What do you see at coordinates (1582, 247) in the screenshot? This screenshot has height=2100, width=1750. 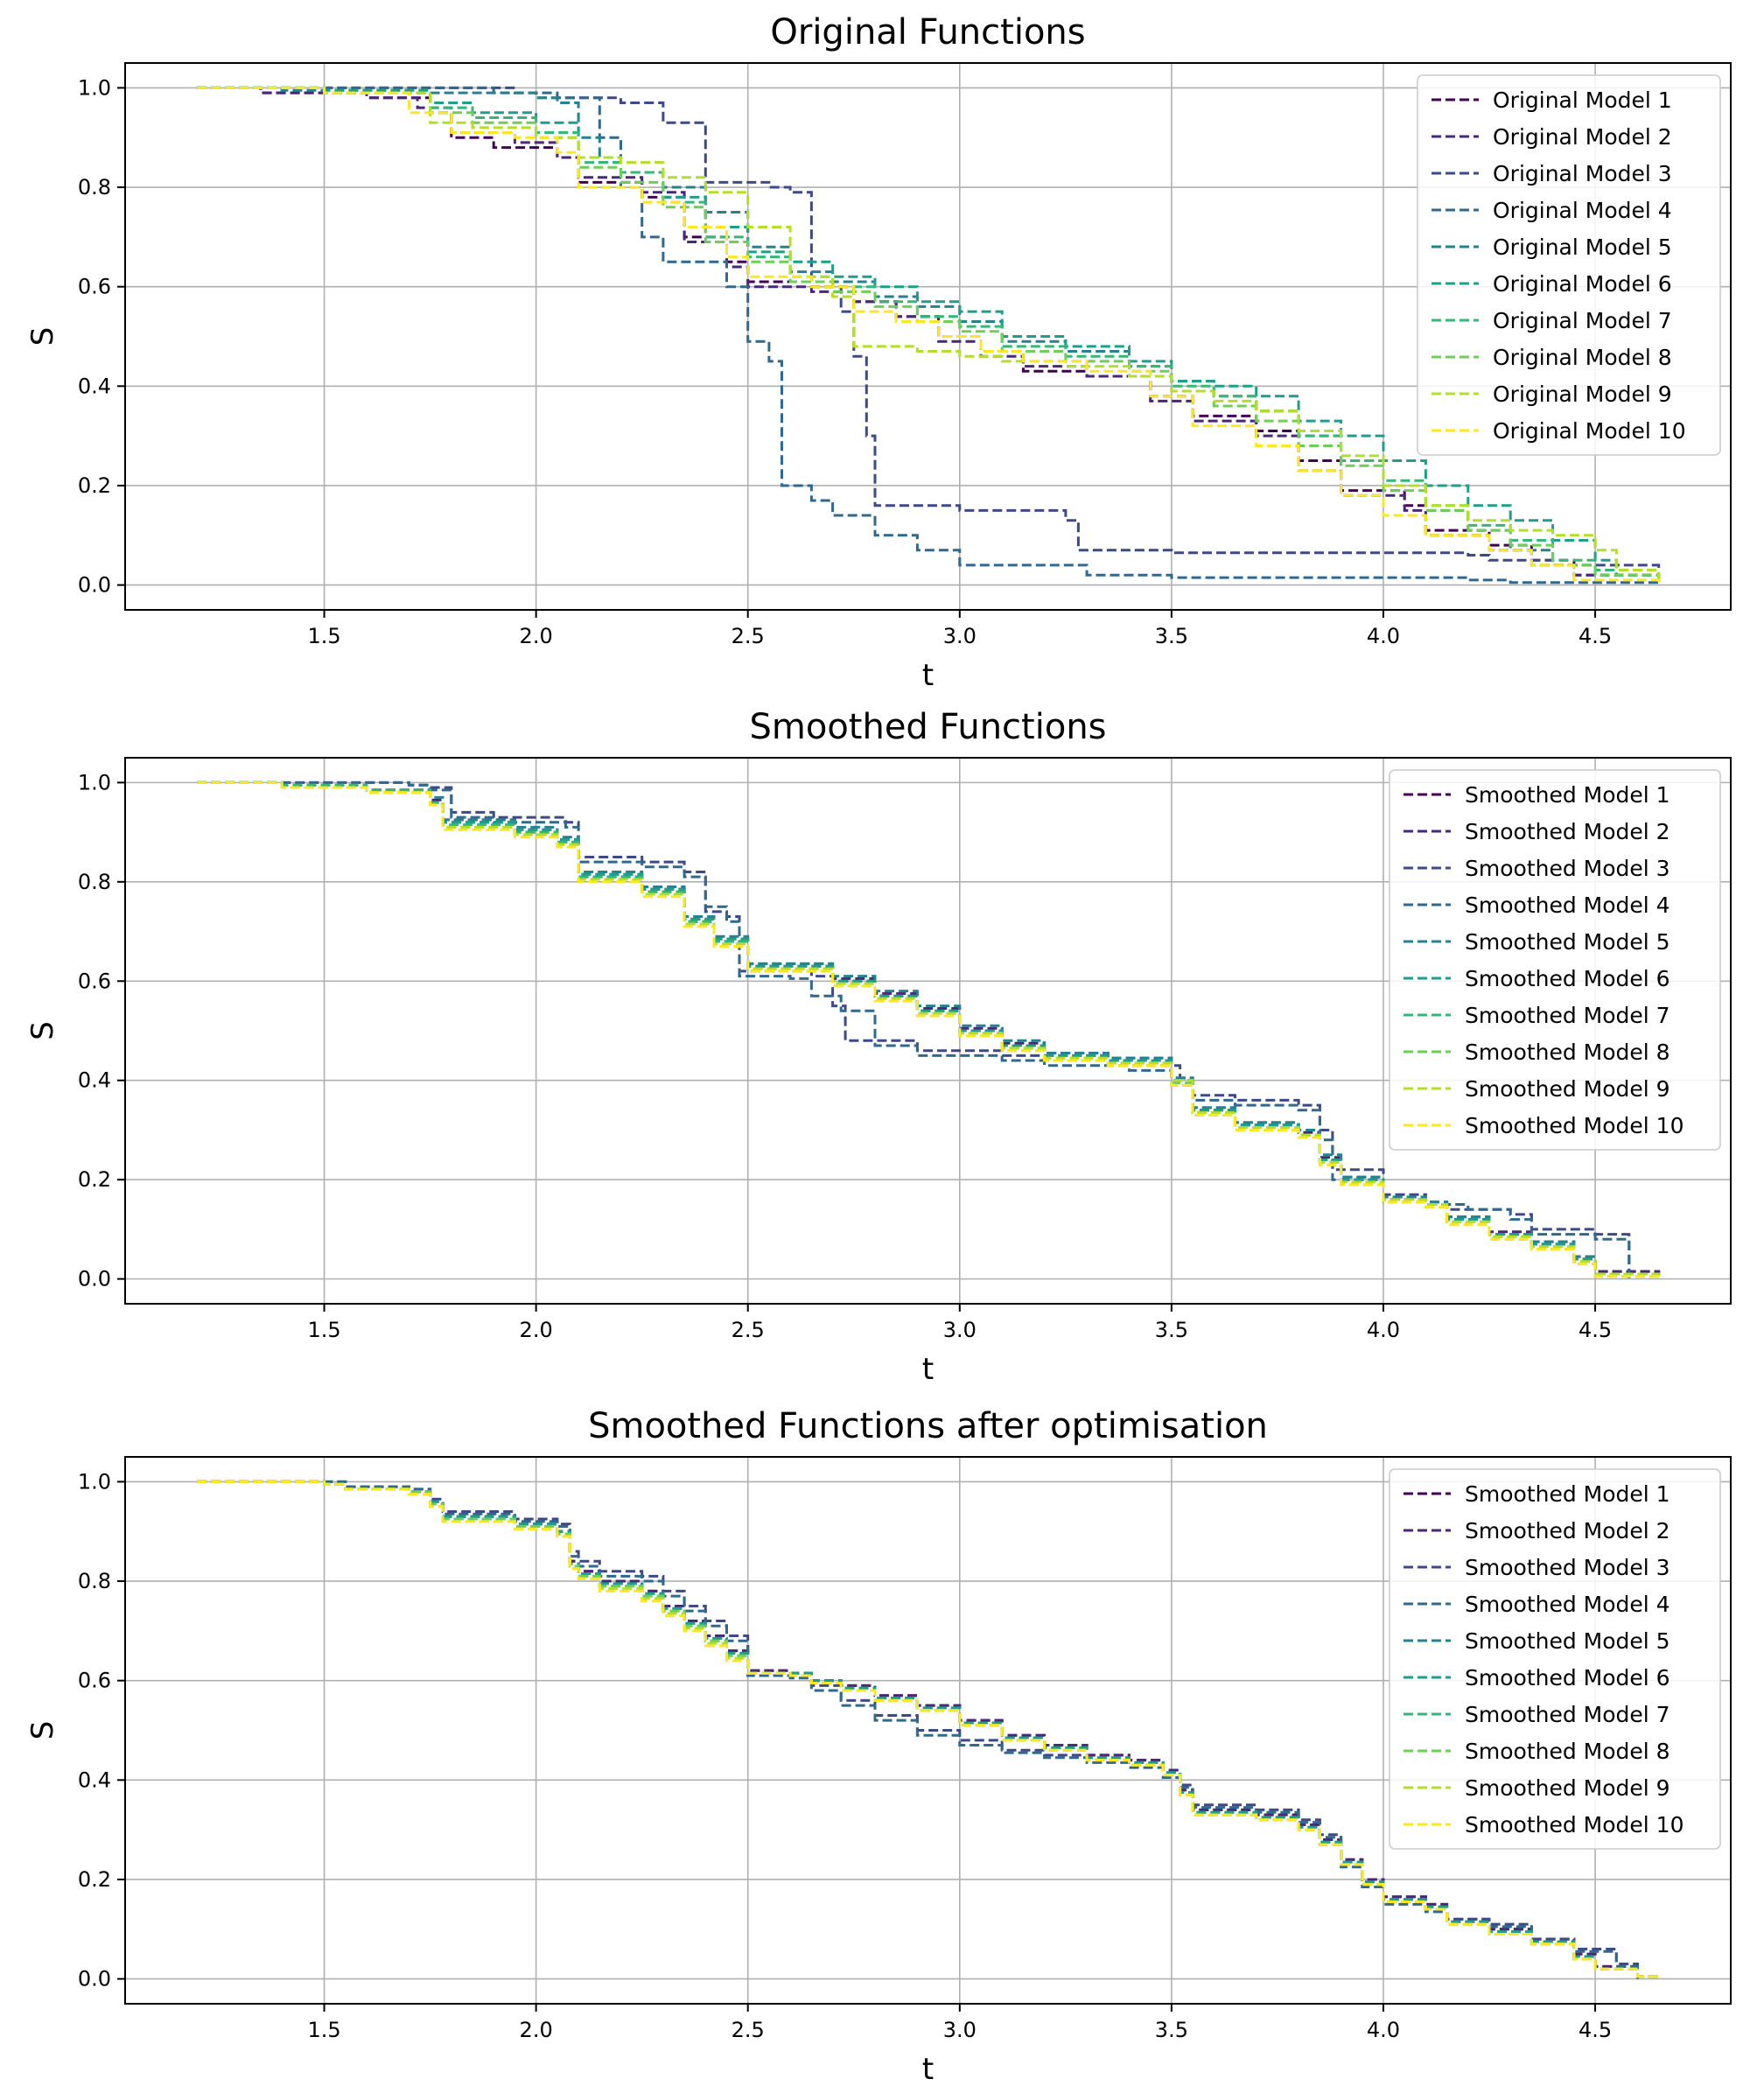 I see `legend-entry: Original Model 5` at bounding box center [1582, 247].